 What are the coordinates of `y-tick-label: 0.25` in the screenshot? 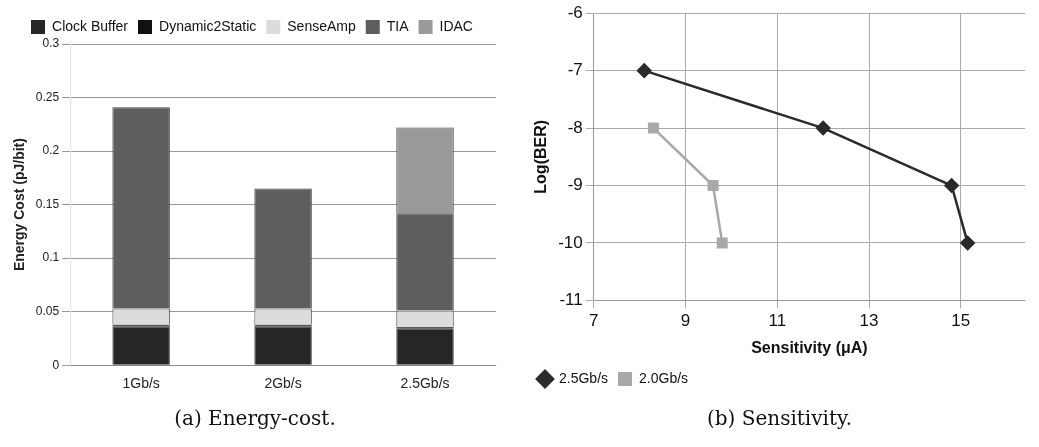 It's located at (47, 96).